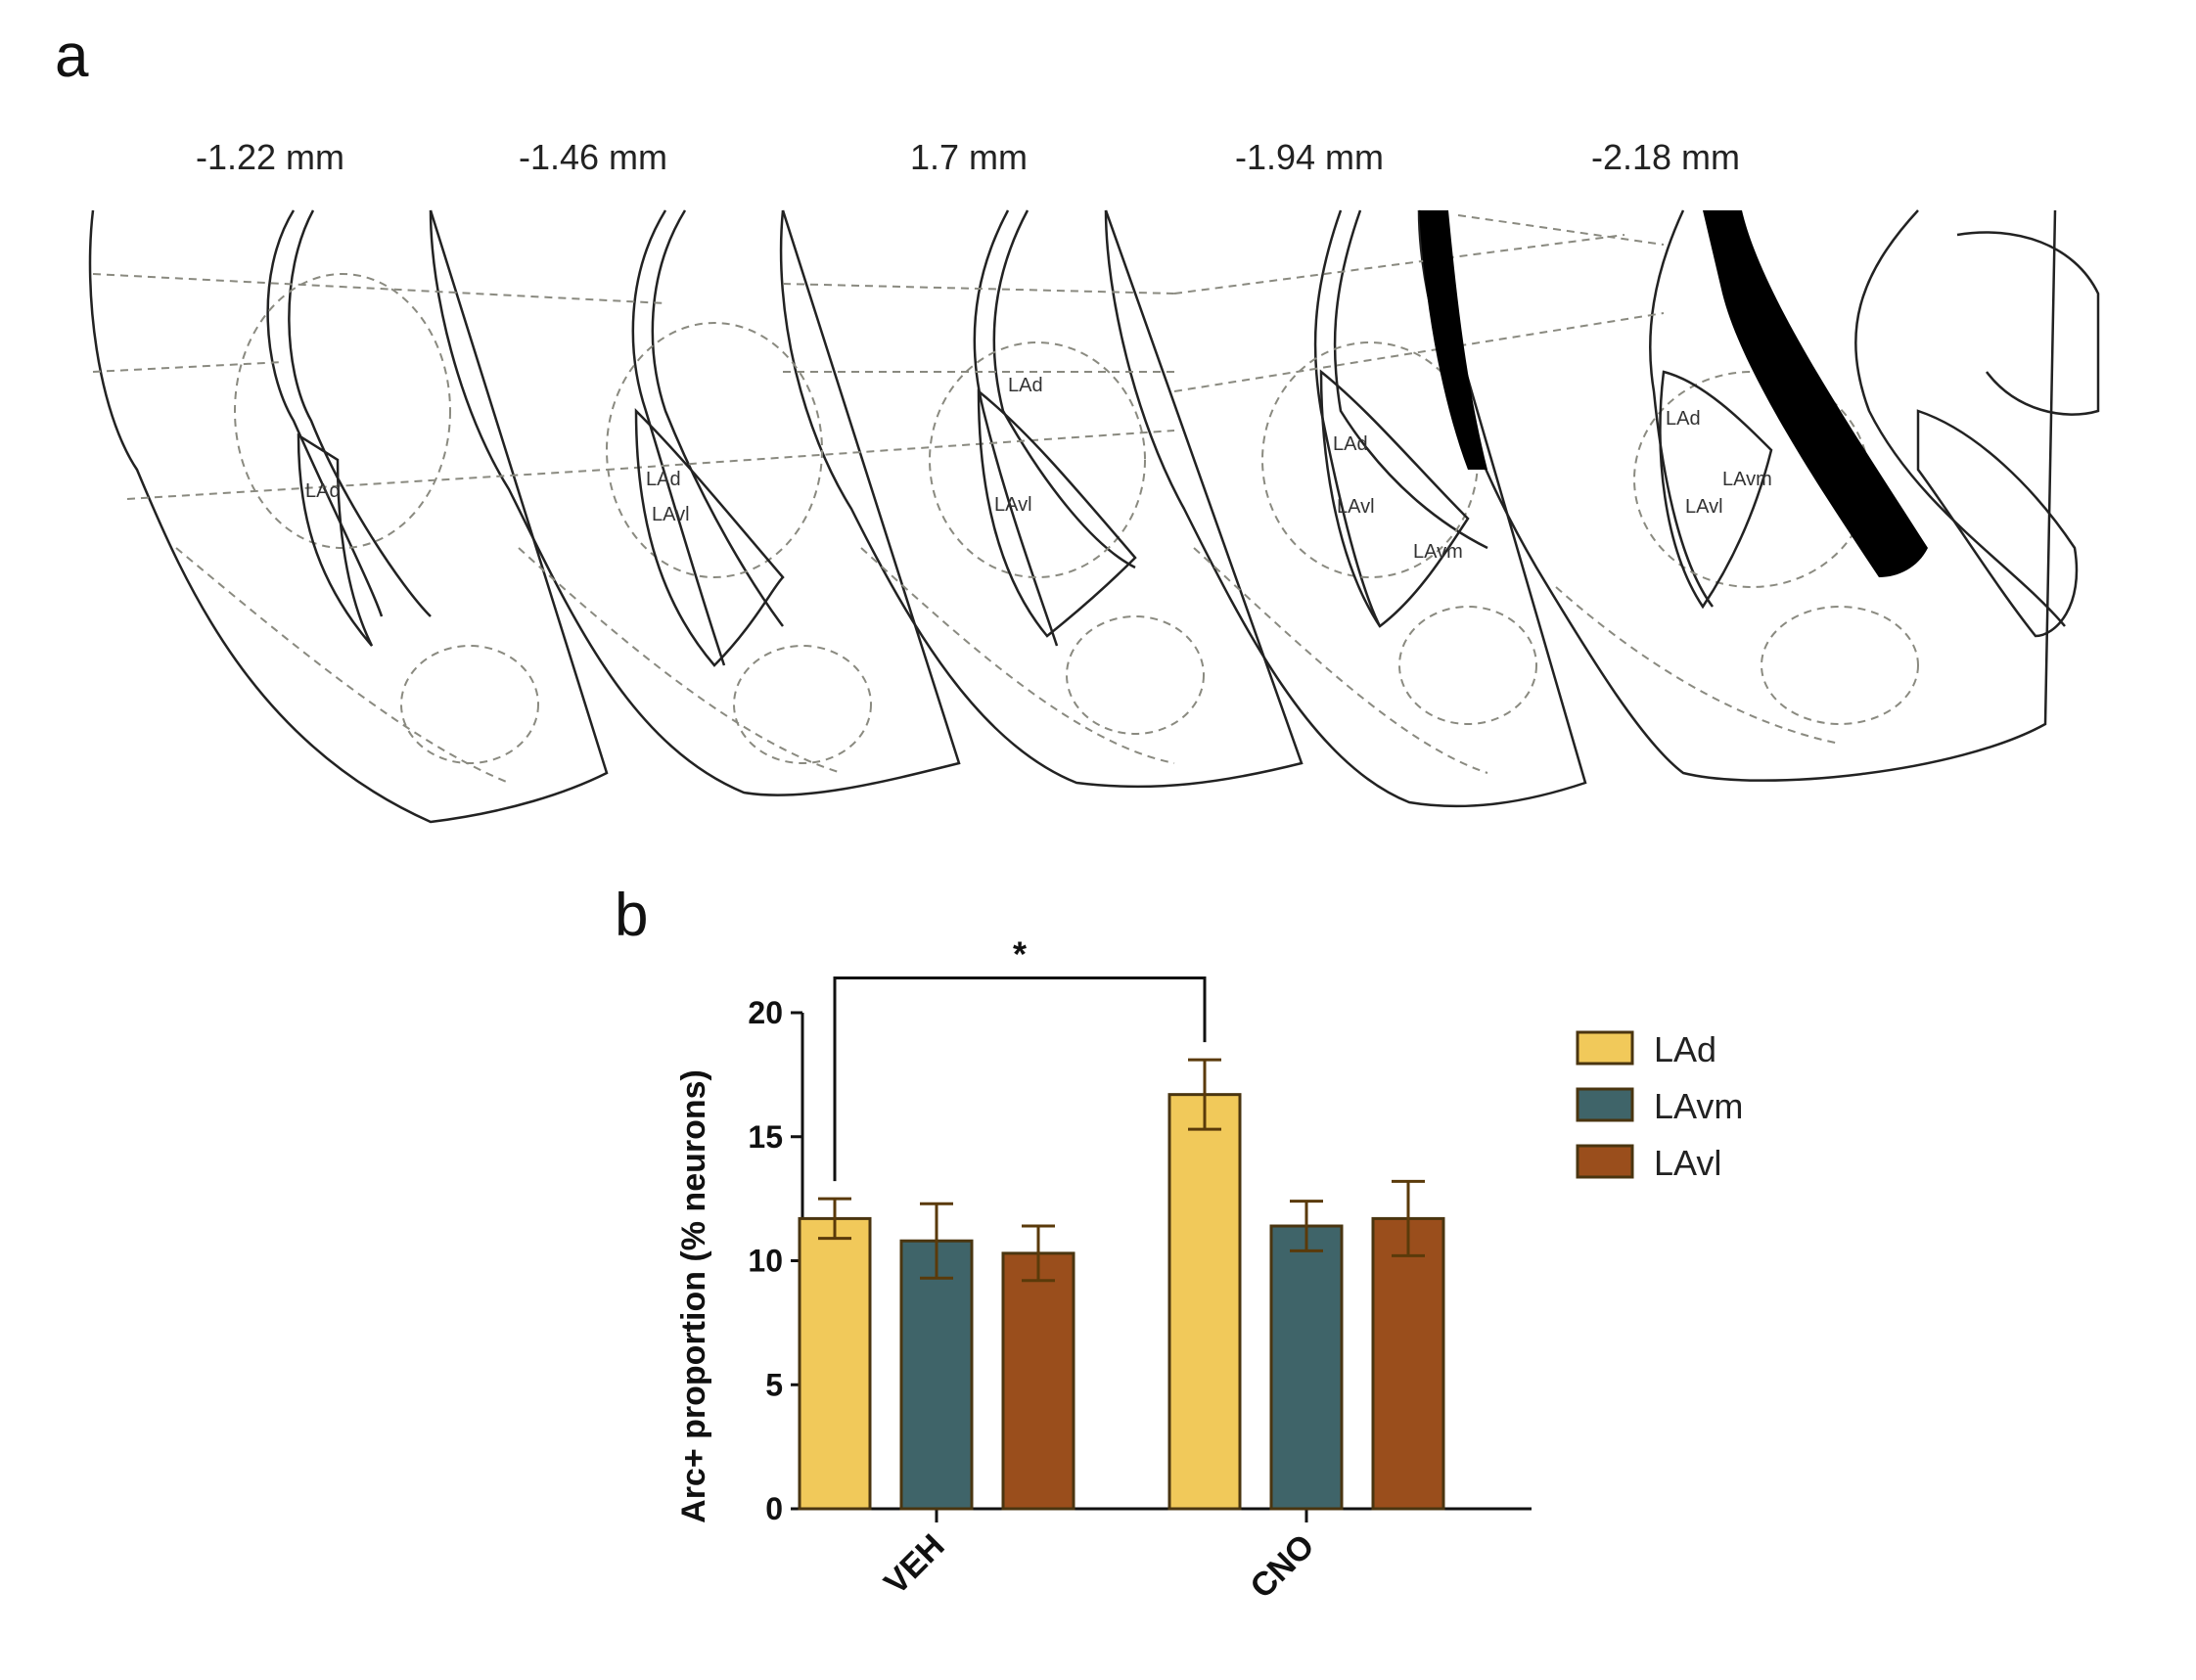 The height and width of the screenshot is (1680, 2196). What do you see at coordinates (1016, 428) in the screenshot?
I see `capsule-3a` at bounding box center [1016, 428].